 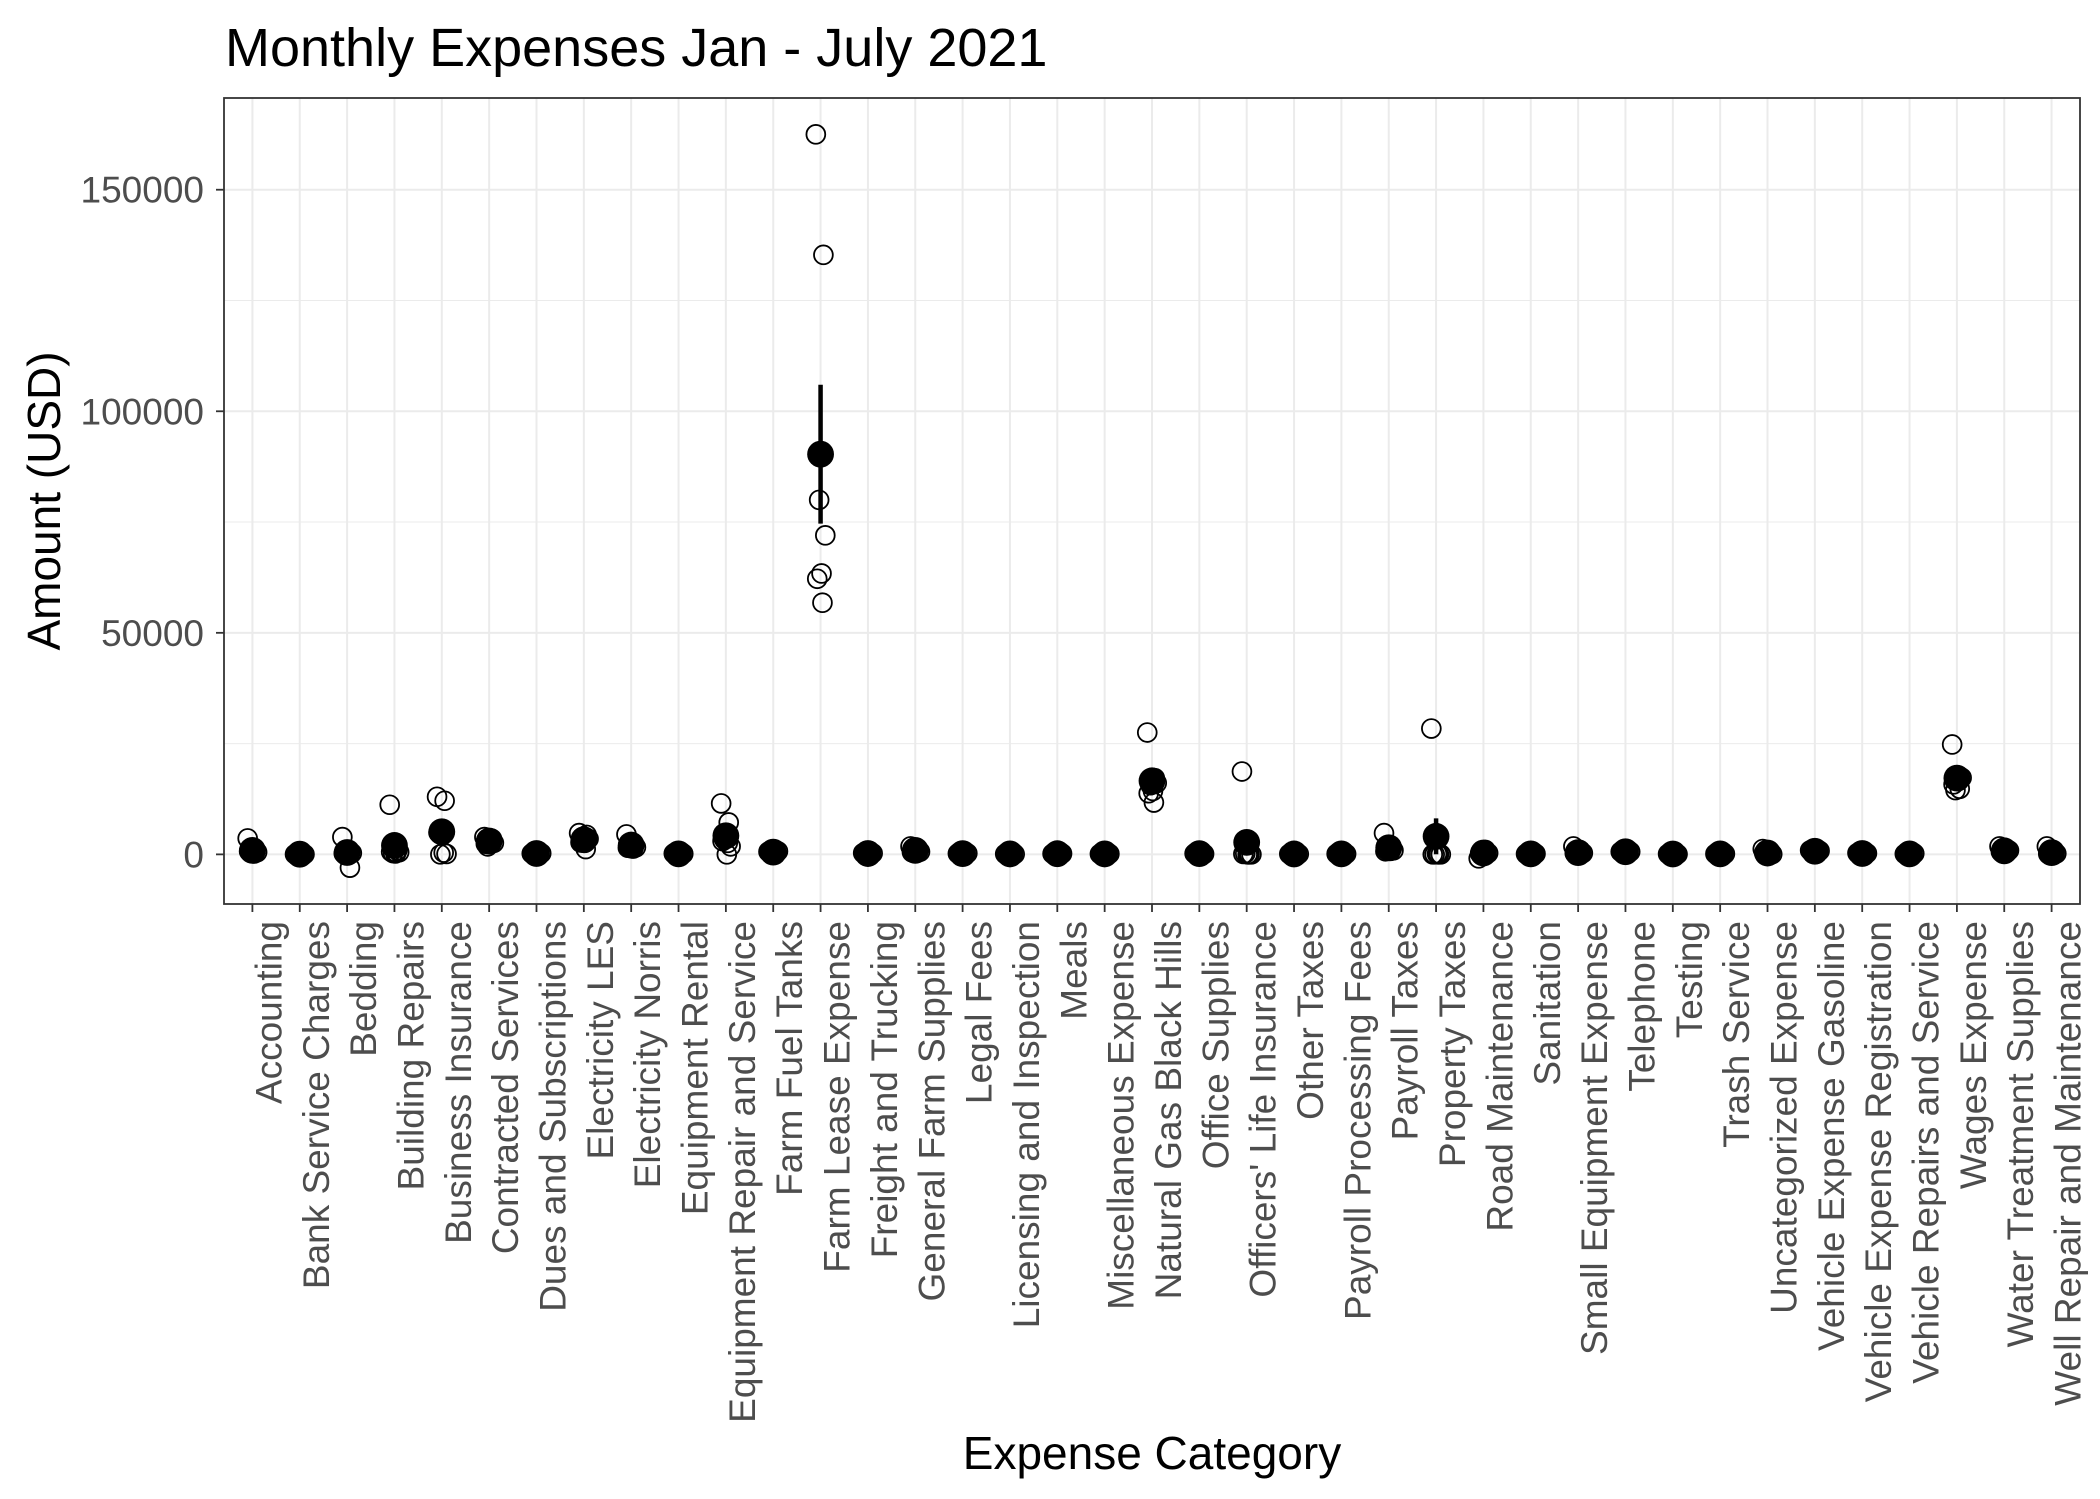 What do you see at coordinates (1357, 1120) in the screenshot?
I see `x-tick-label: Payroll Processing Fees` at bounding box center [1357, 1120].